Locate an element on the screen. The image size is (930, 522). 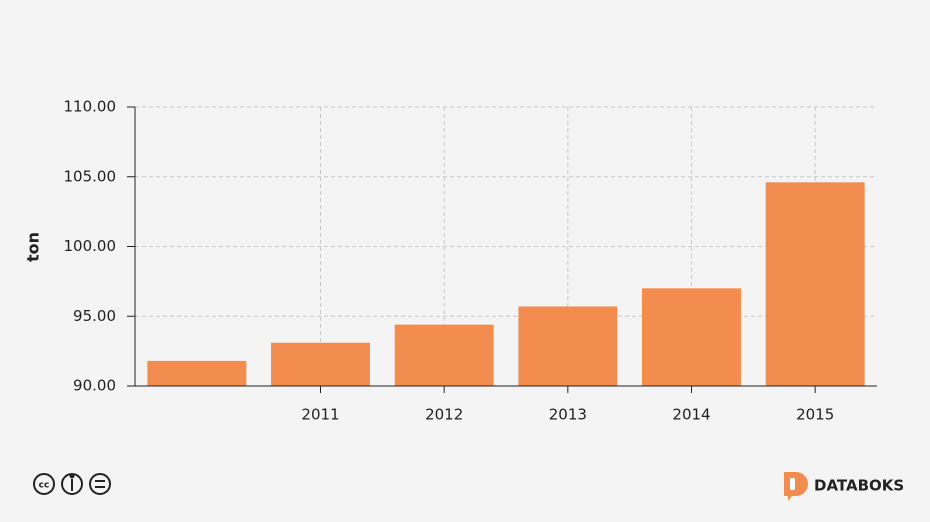
y-tick-label: 90.00 is located at coordinates (94, 386).